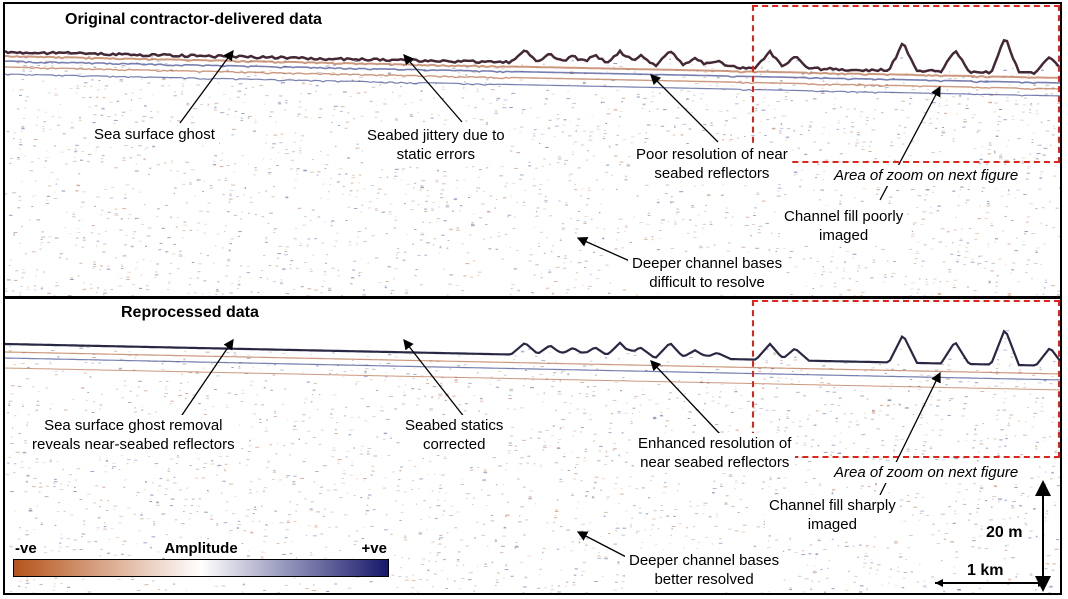 This screenshot has width=1068, height=599. I want to click on label-seabed-jittery: Seabed jittery due to static errors, so click(436, 145).